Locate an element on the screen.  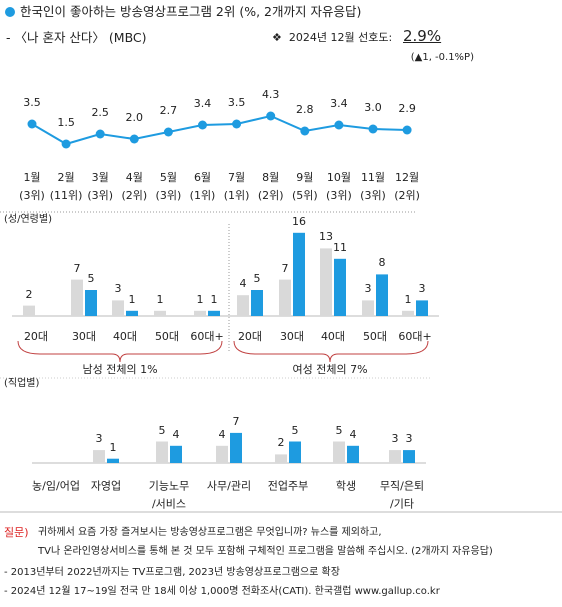
category-label: 학생 is located at coordinates (346, 486).